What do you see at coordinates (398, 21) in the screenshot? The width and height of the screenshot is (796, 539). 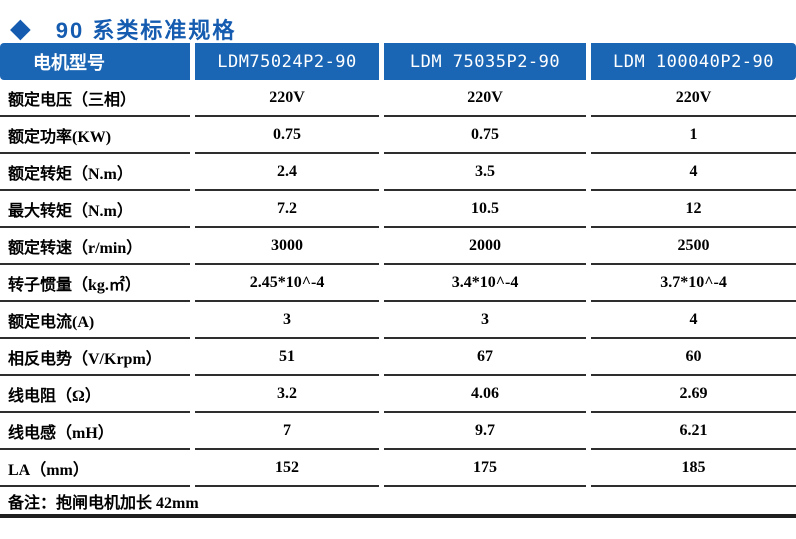 I see `section-title-bar: ◆ 90 系类标准规格` at bounding box center [398, 21].